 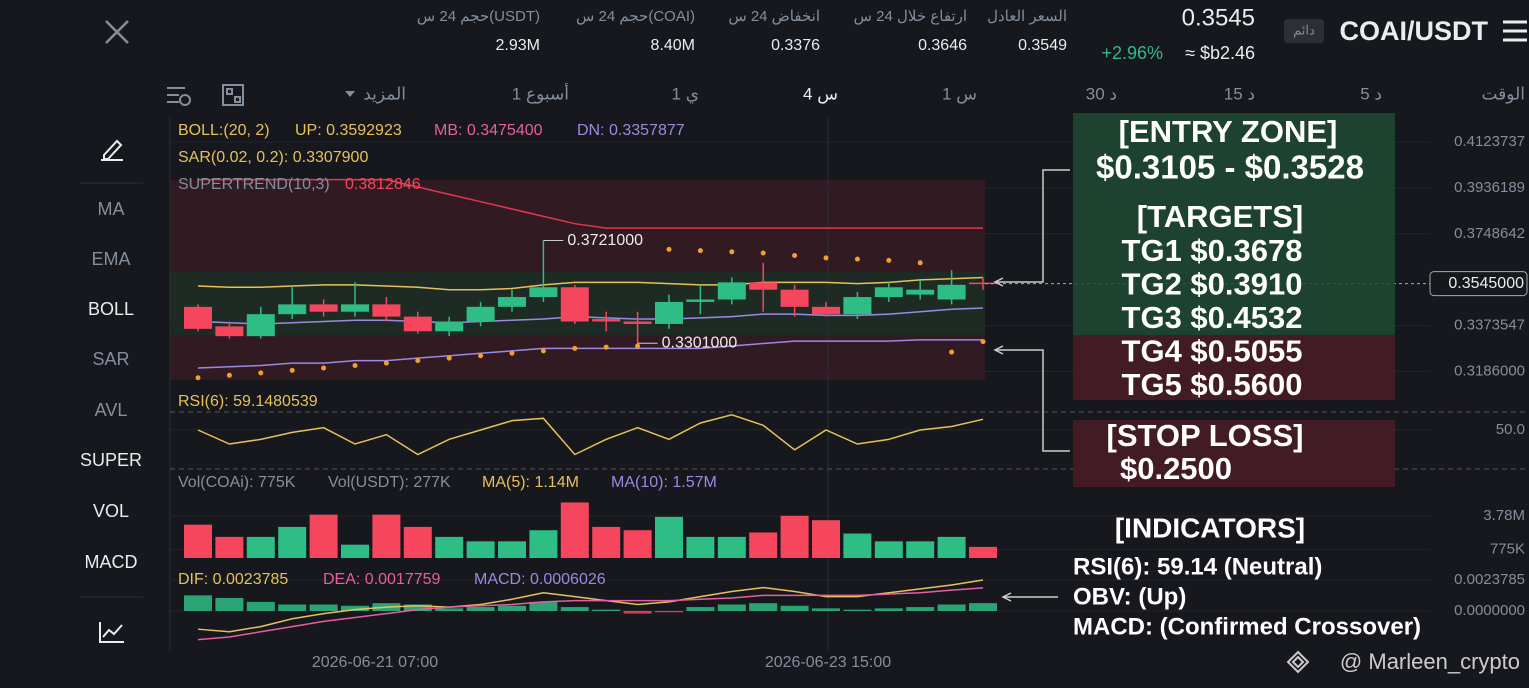 What do you see at coordinates (110, 359) in the screenshot?
I see `indicator-button: SAR` at bounding box center [110, 359].